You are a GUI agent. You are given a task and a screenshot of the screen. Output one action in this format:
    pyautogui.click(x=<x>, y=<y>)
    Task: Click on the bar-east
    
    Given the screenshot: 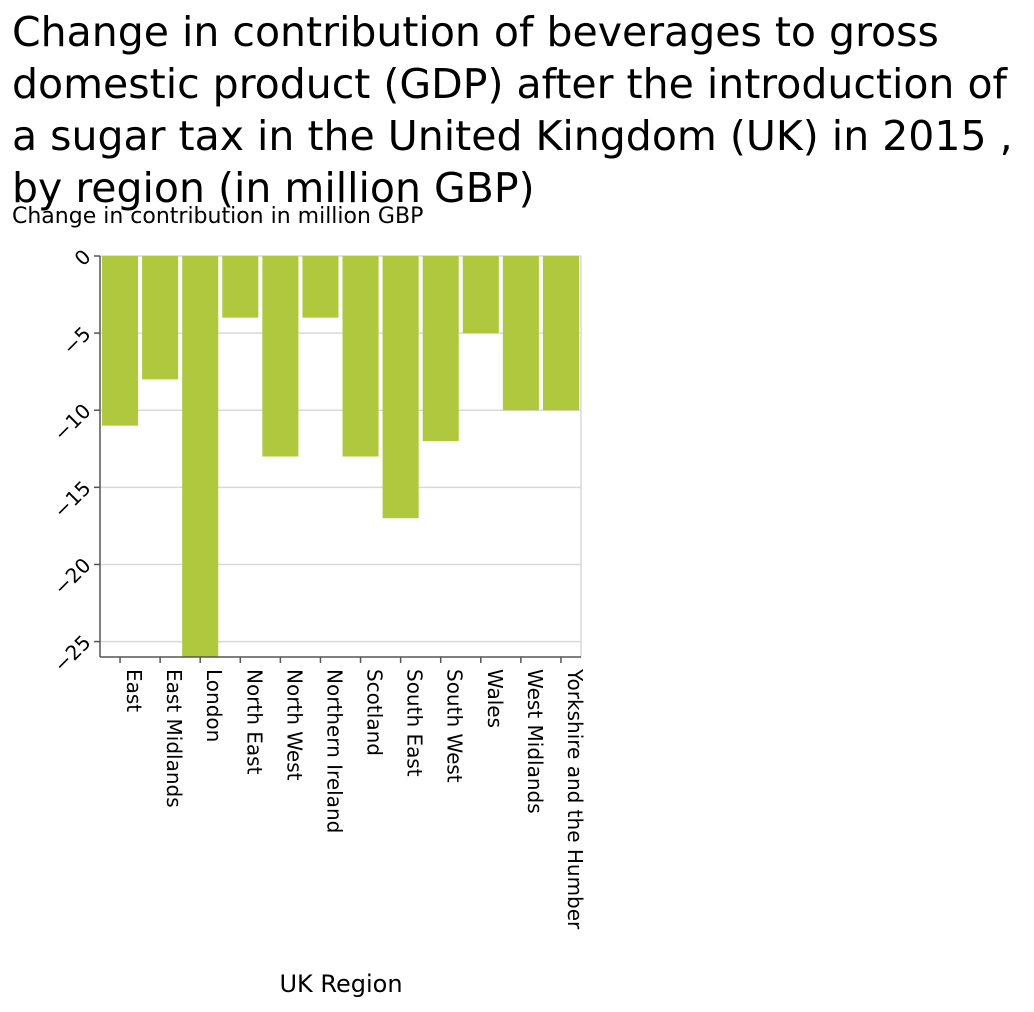 What is the action you would take?
    pyautogui.click(x=120, y=341)
    